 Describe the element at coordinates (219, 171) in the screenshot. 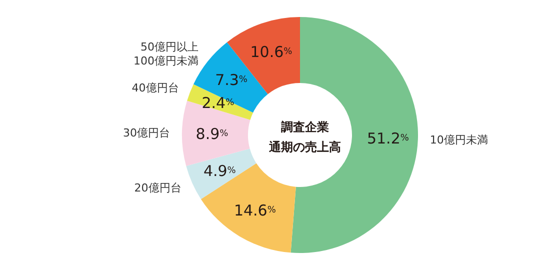

I see `data-label: 4.9%` at that location.